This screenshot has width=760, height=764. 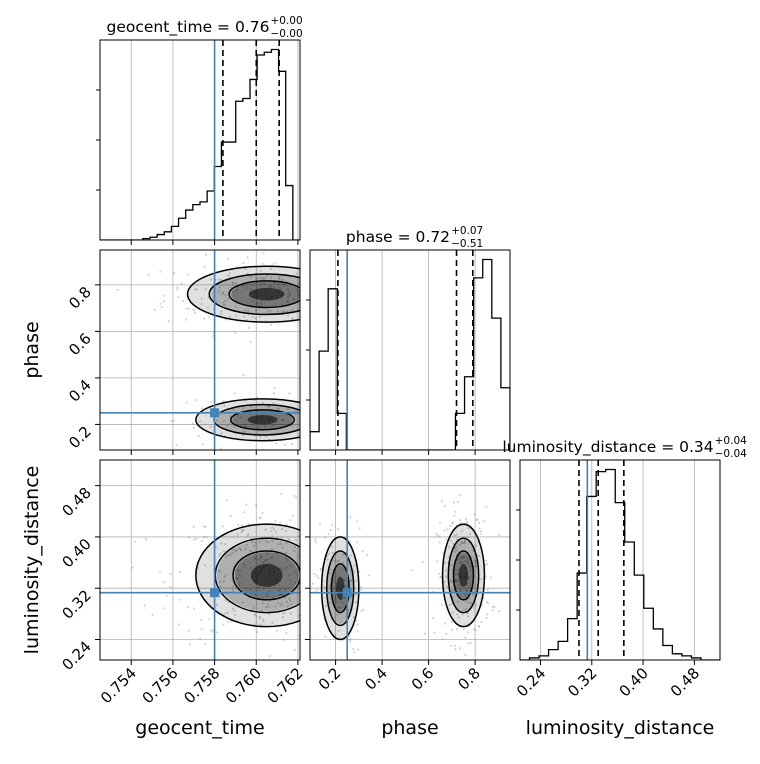 I want to click on density-region, so click(x=340, y=588).